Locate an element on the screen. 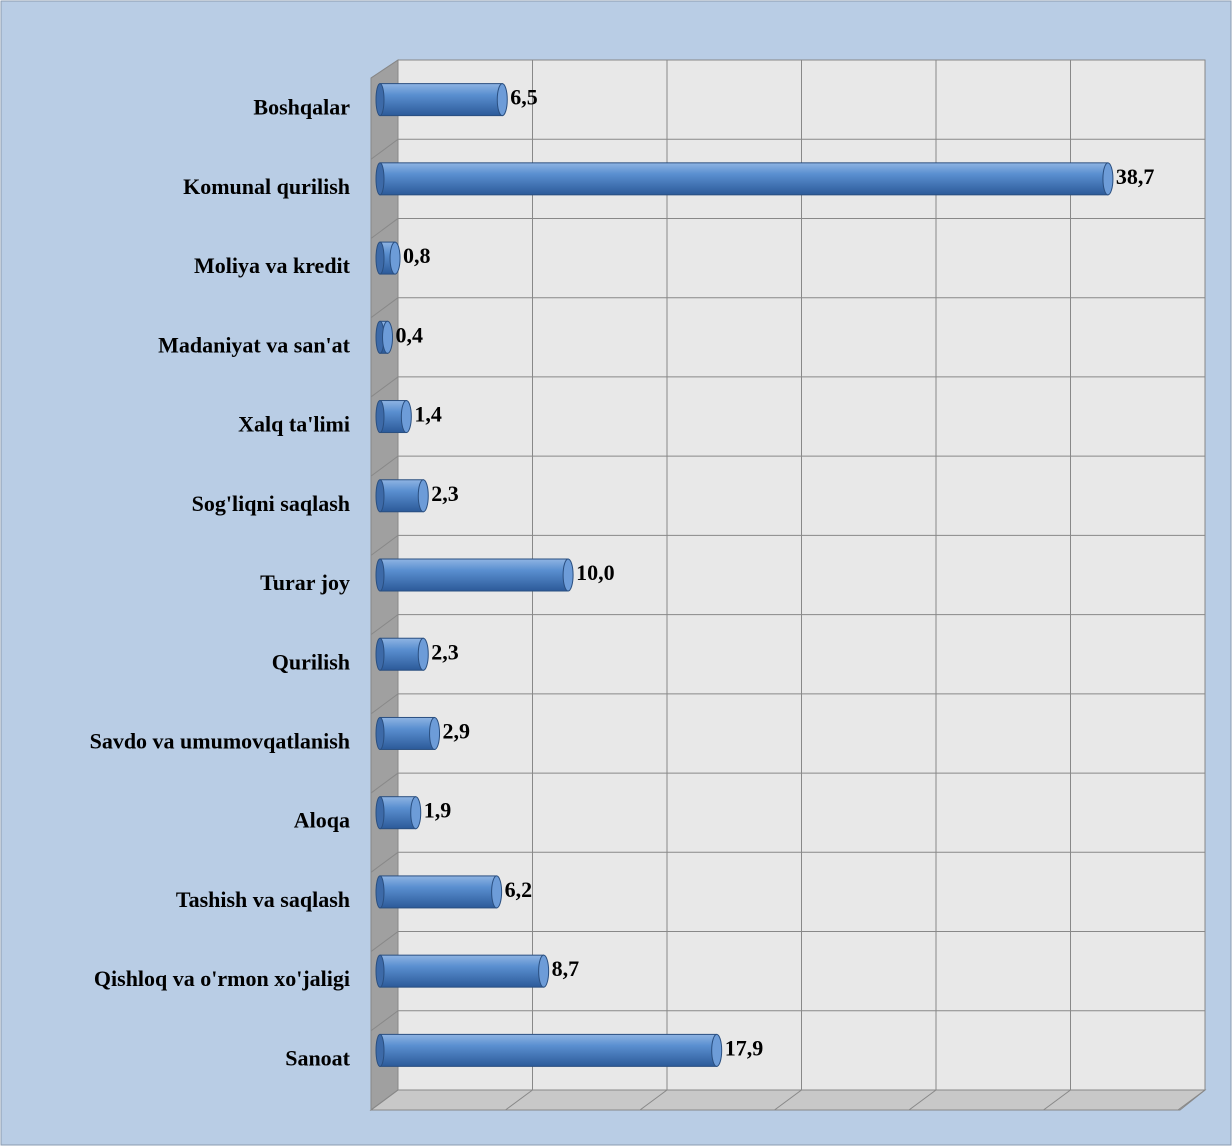 The width and height of the screenshot is (1232, 1146). category-label: Madaniyat va san'at is located at coordinates (254, 344).